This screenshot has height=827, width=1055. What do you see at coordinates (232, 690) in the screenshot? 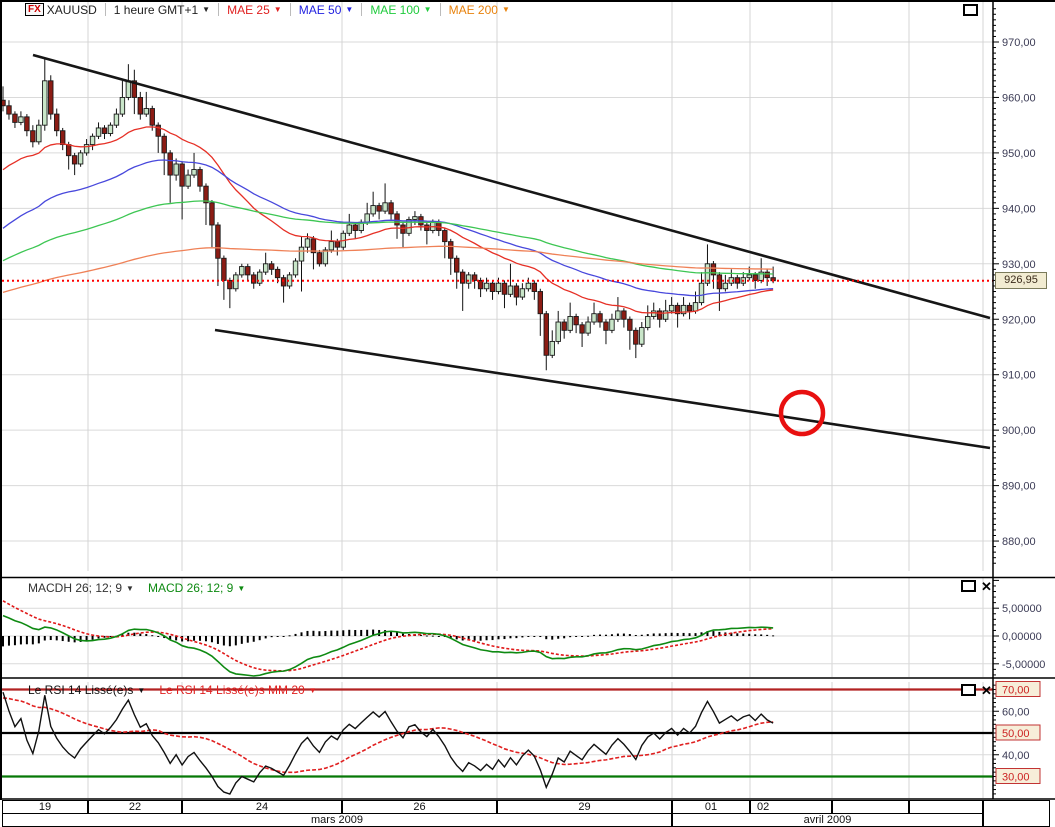
I see `rsi-ma-label: Le RSI 14 Lissé(e)s MM 20` at bounding box center [232, 690].